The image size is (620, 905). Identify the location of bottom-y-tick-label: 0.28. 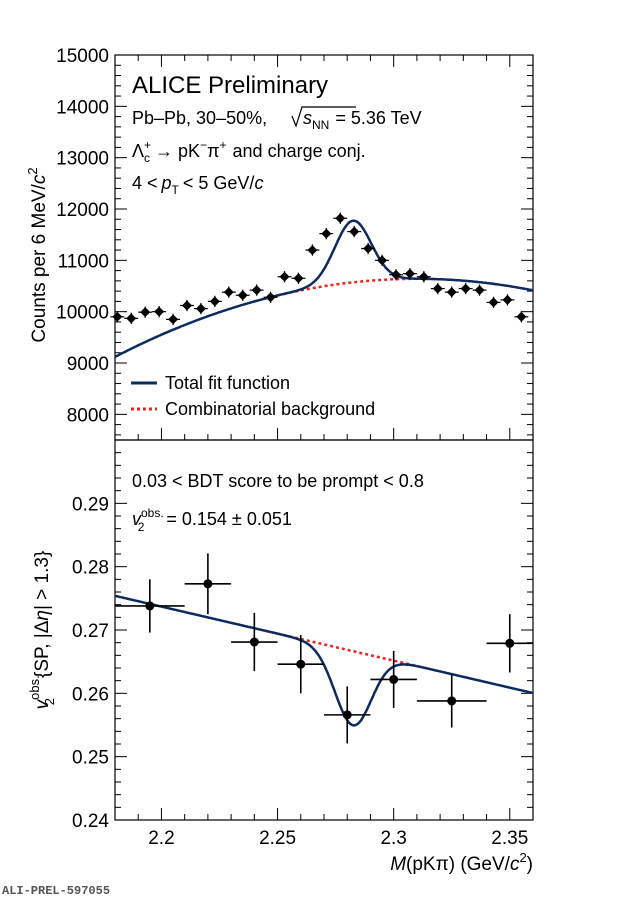
(90, 568).